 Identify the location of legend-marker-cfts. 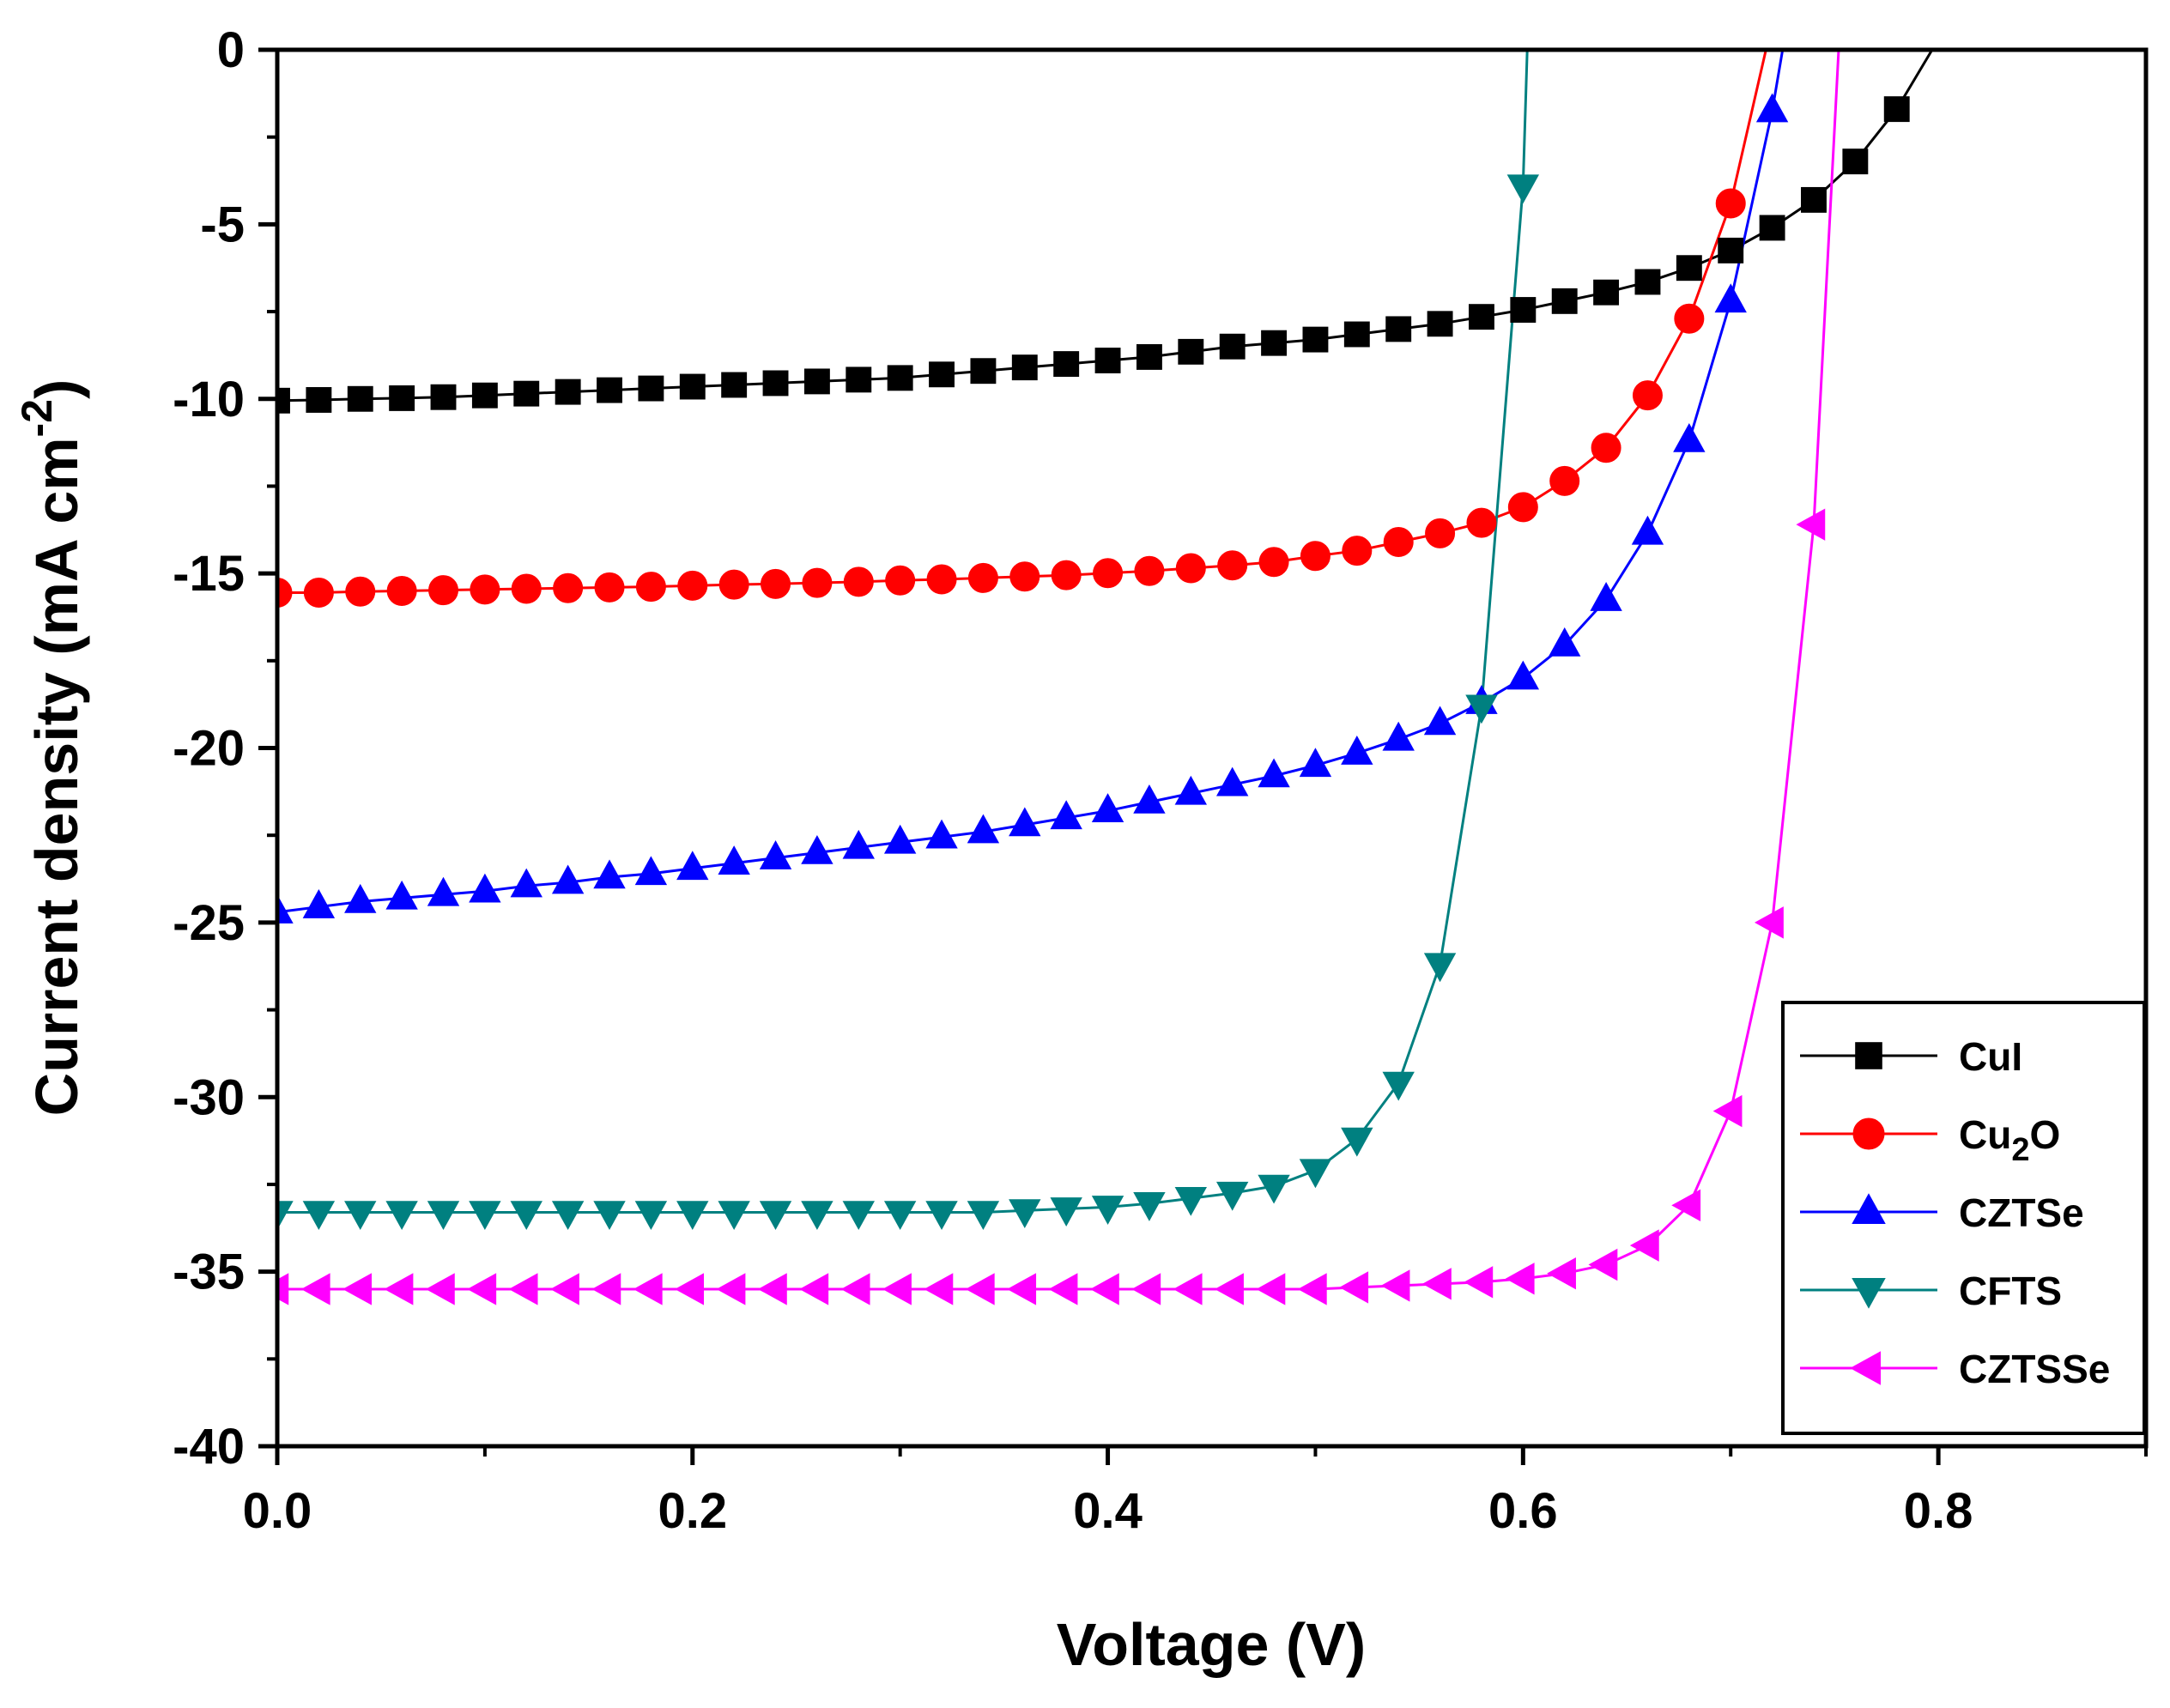
(1869, 1294).